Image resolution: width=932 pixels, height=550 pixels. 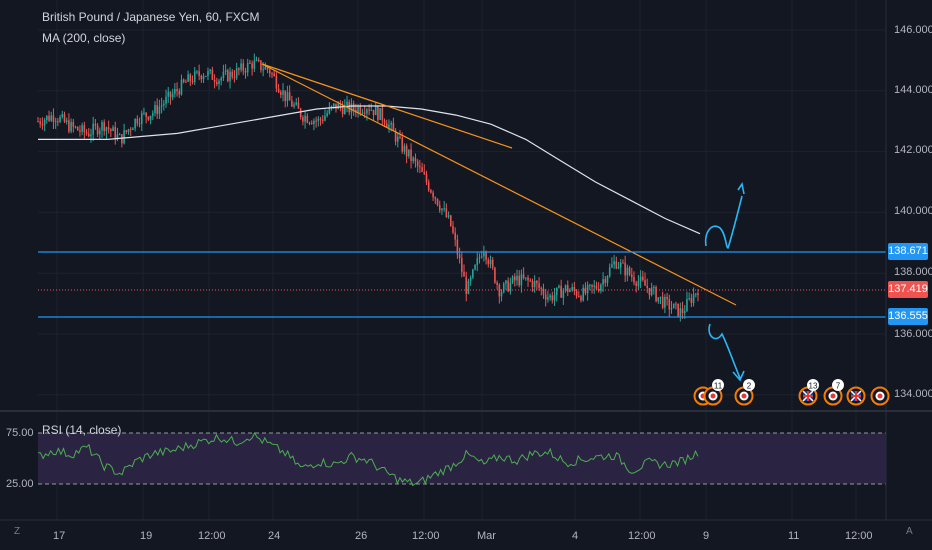 I want to click on last-price-tag: 137.419, so click(x=908, y=289).